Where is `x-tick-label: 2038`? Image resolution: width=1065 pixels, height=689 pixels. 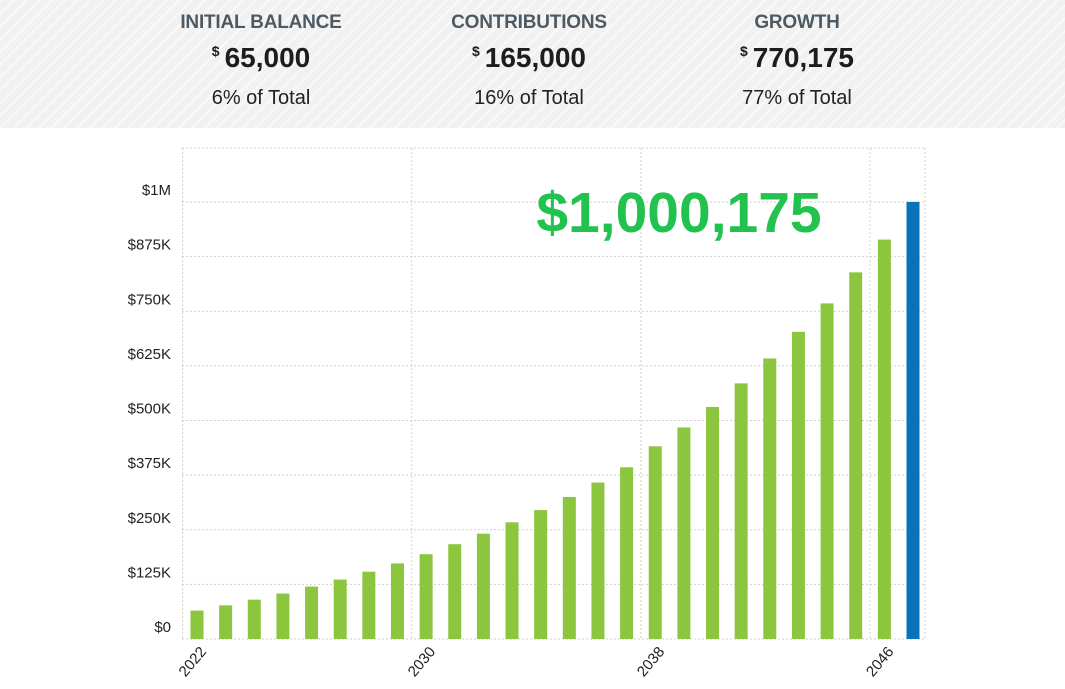 x-tick-label: 2038 is located at coordinates (651, 662).